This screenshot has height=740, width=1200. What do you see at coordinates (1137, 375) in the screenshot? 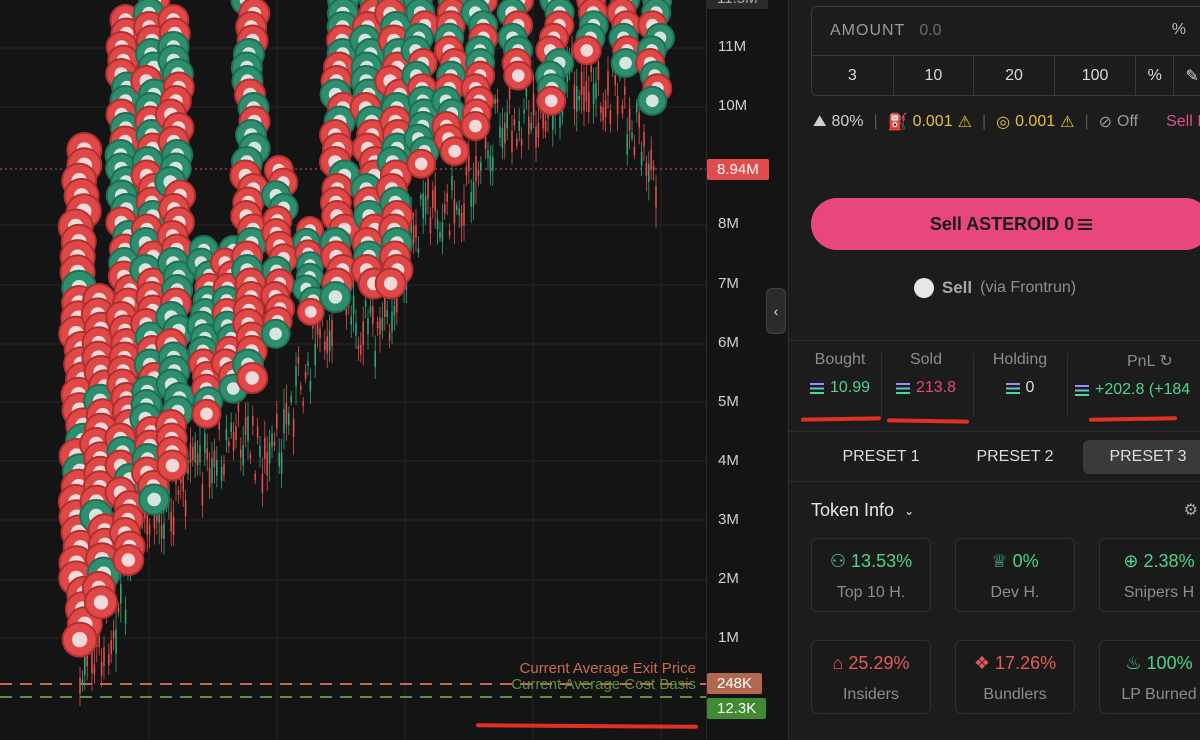
I see `stat-pnl: PnL ↻ +202.8 (+184` at bounding box center [1137, 375].